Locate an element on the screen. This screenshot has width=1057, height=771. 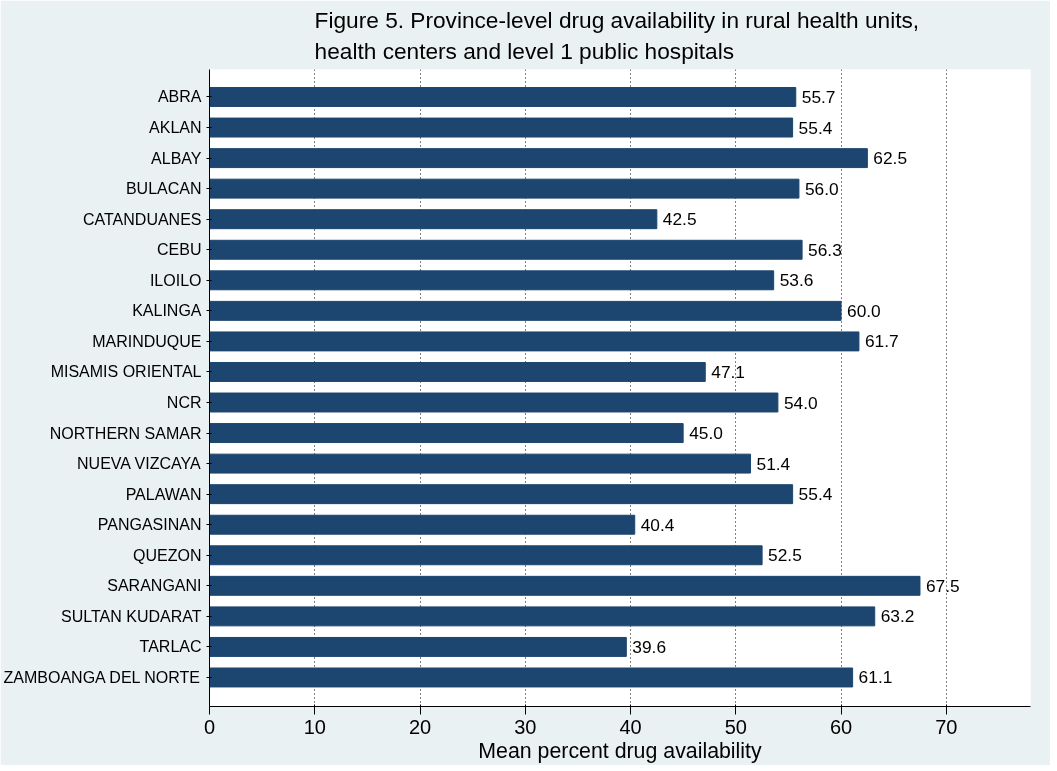
y-tick-label: QUEZON is located at coordinates (167, 555).